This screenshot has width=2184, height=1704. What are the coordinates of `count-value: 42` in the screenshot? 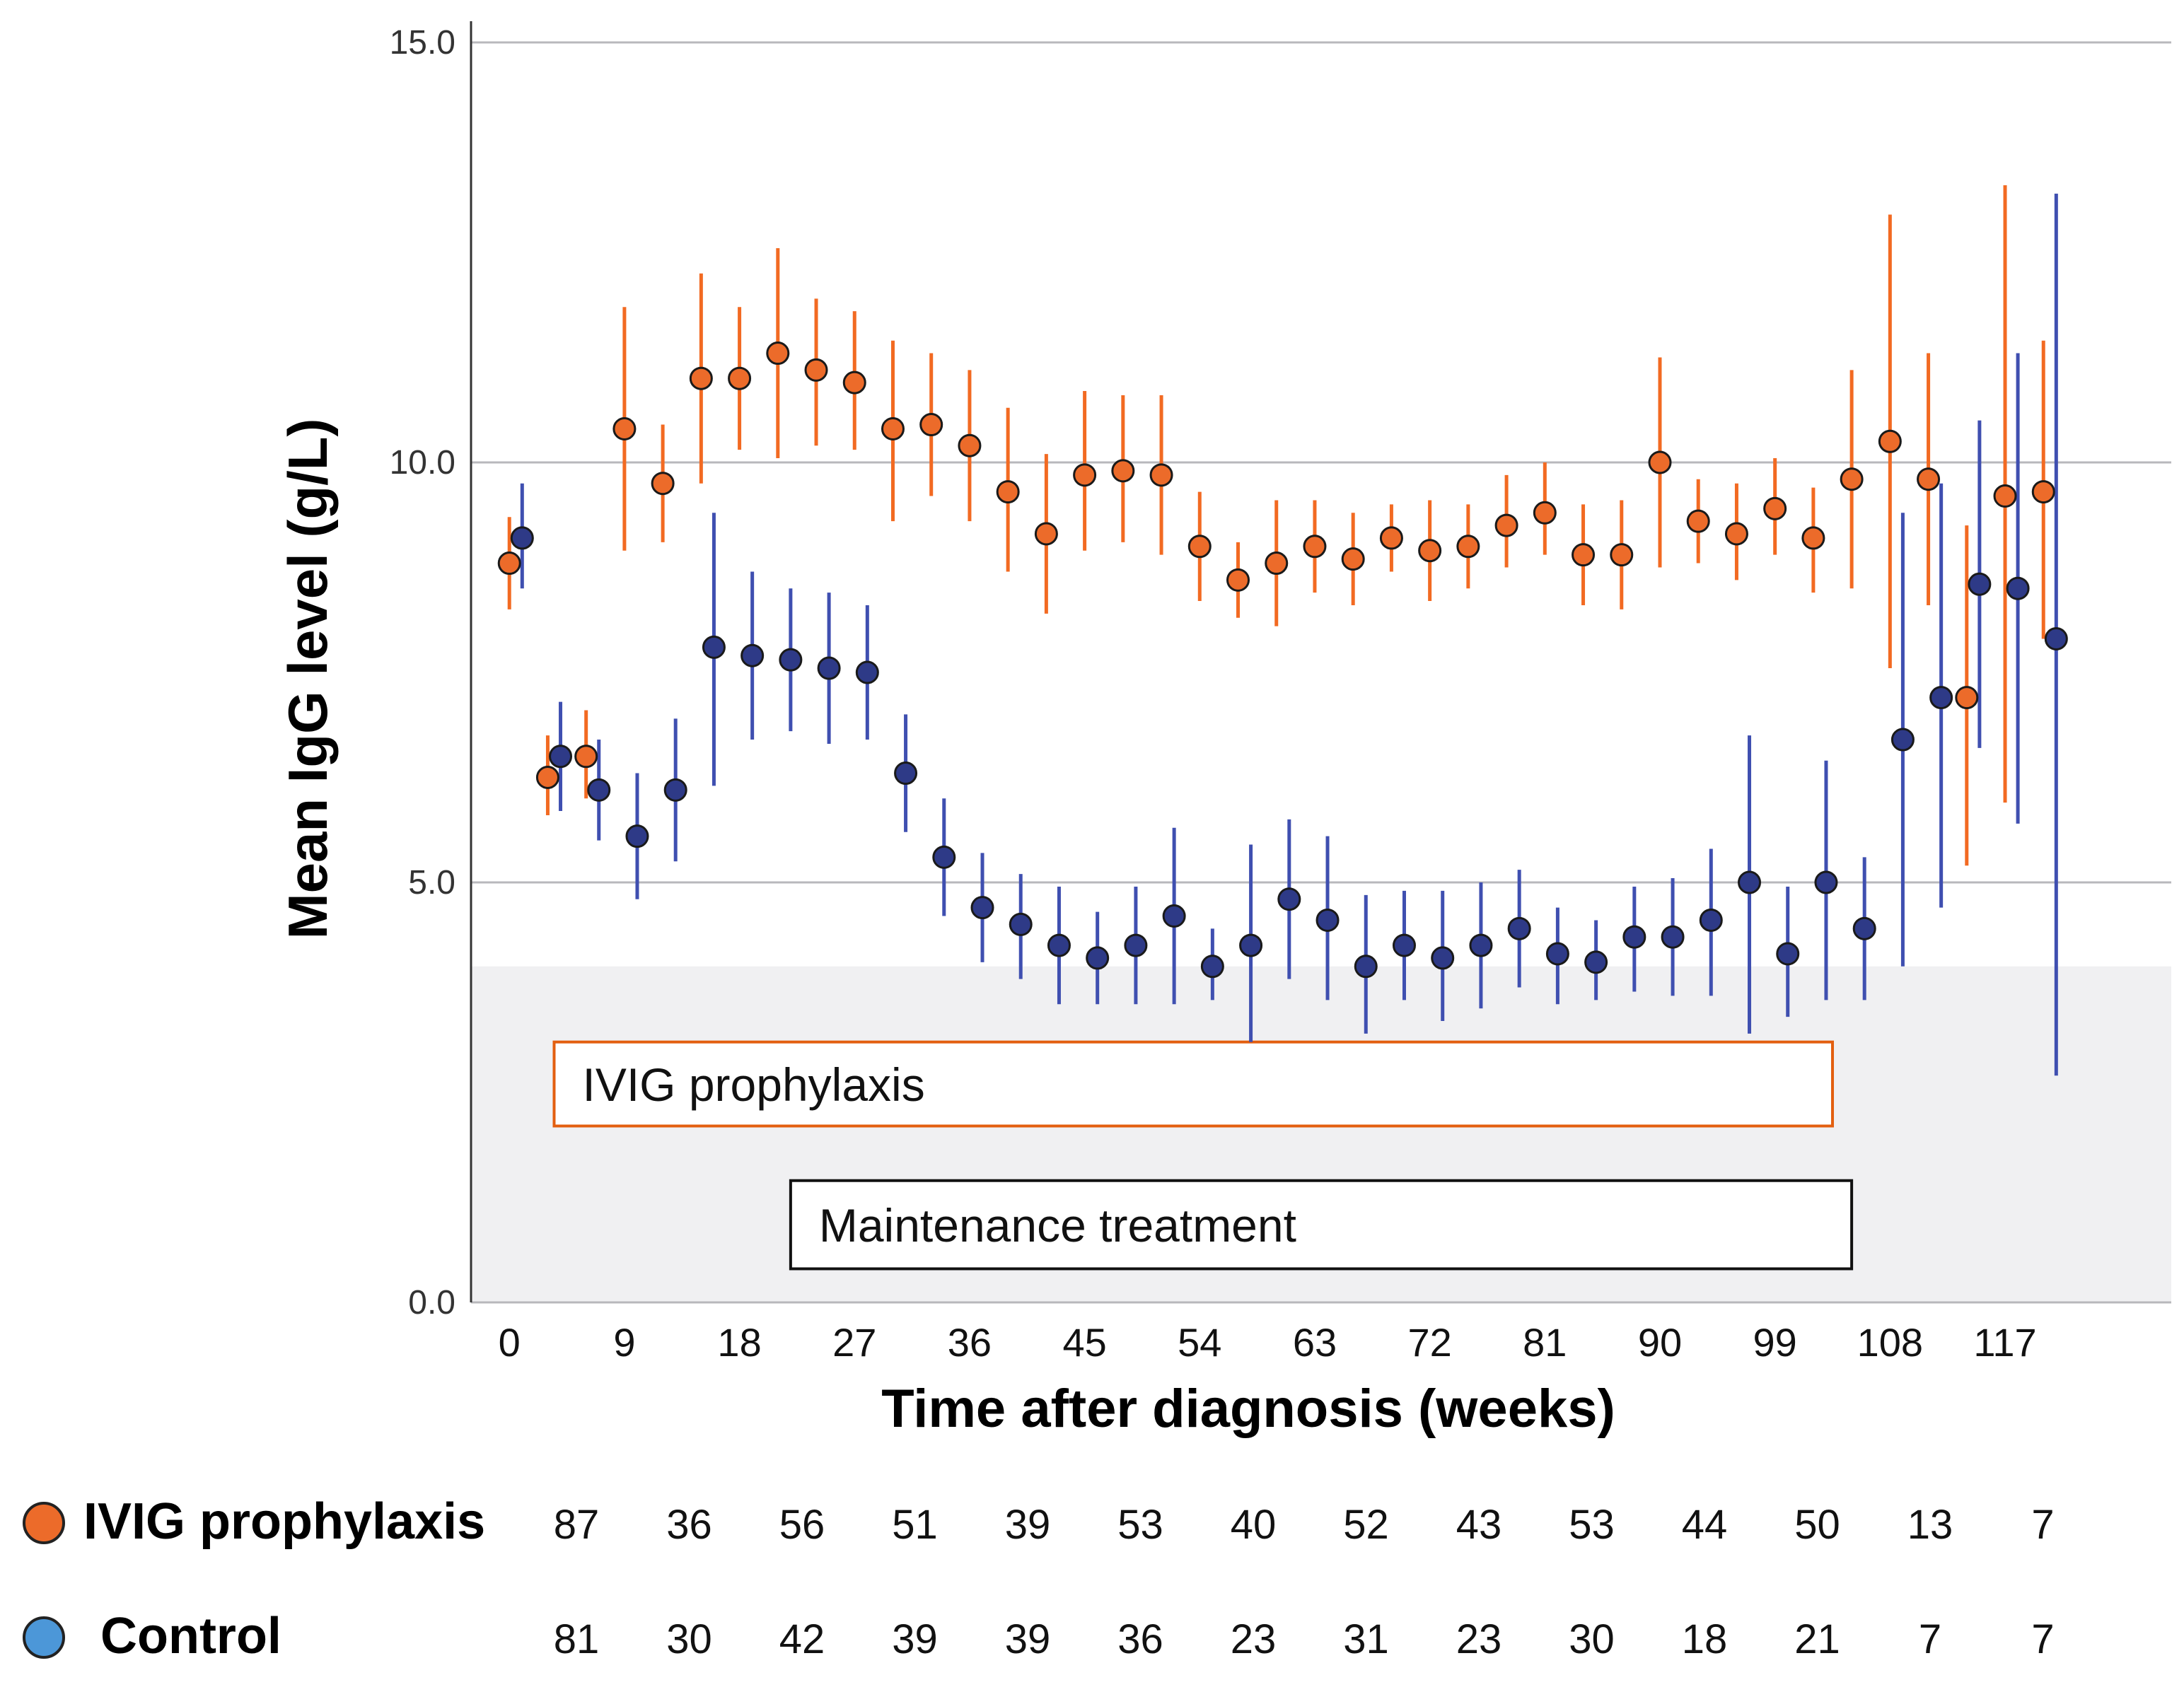 It's located at (802, 1639).